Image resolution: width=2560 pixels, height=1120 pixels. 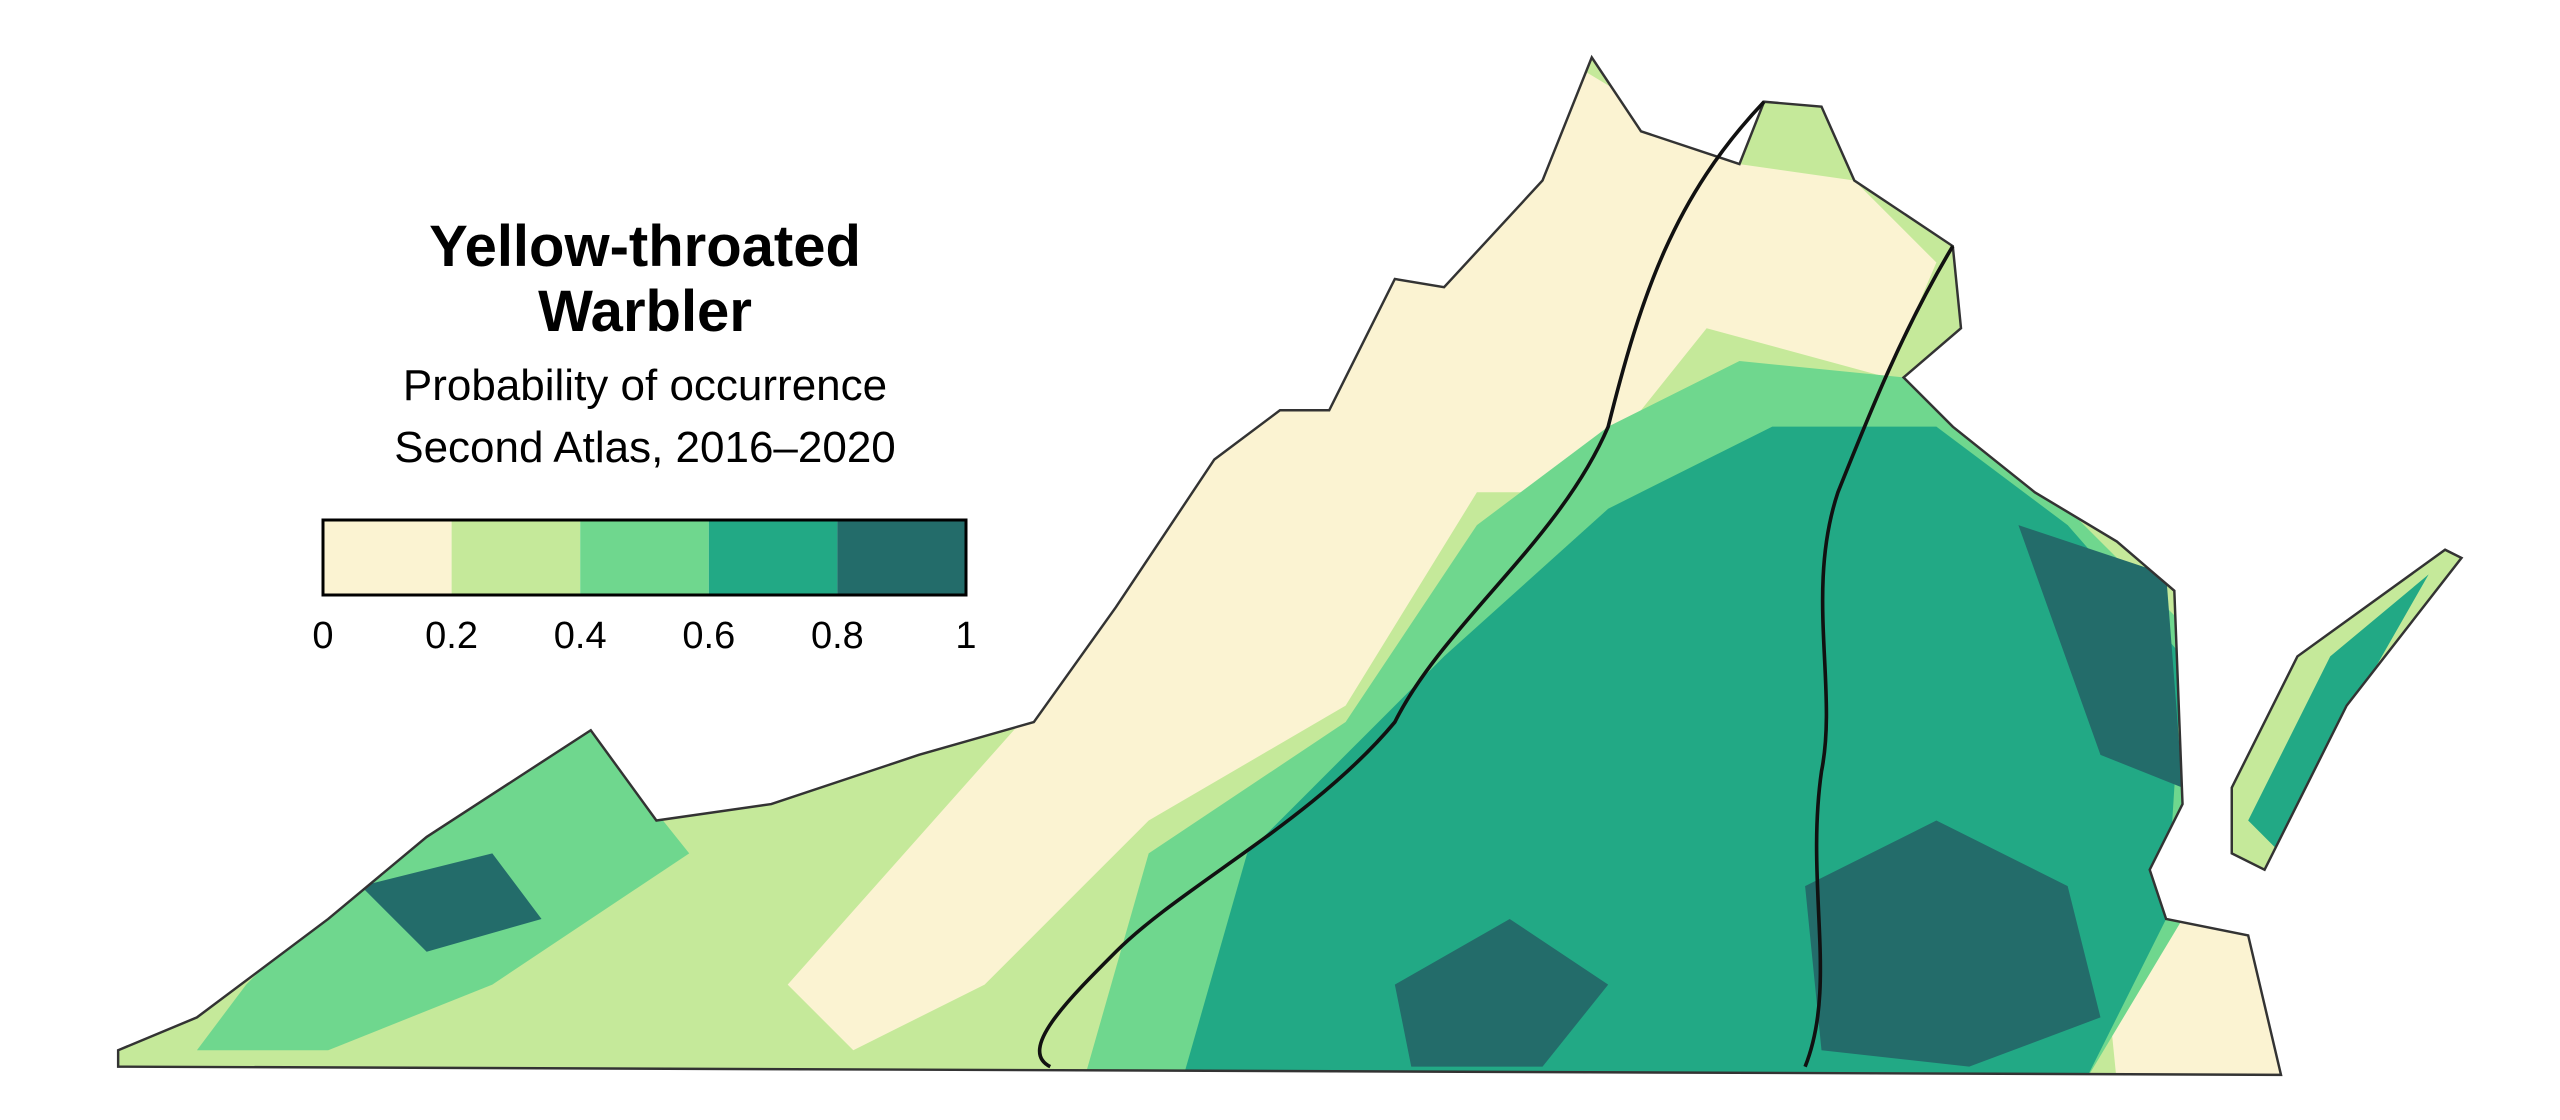 What do you see at coordinates (837, 636) in the screenshot?
I see `legend-tick-label: 0.8` at bounding box center [837, 636].